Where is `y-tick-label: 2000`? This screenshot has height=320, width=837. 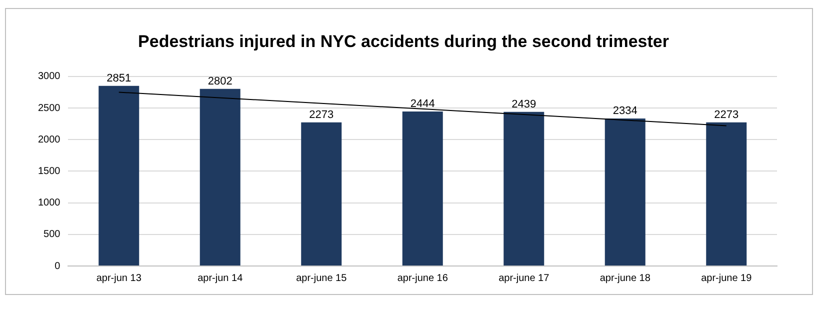 y-tick-label: 2000 is located at coordinates (49, 140).